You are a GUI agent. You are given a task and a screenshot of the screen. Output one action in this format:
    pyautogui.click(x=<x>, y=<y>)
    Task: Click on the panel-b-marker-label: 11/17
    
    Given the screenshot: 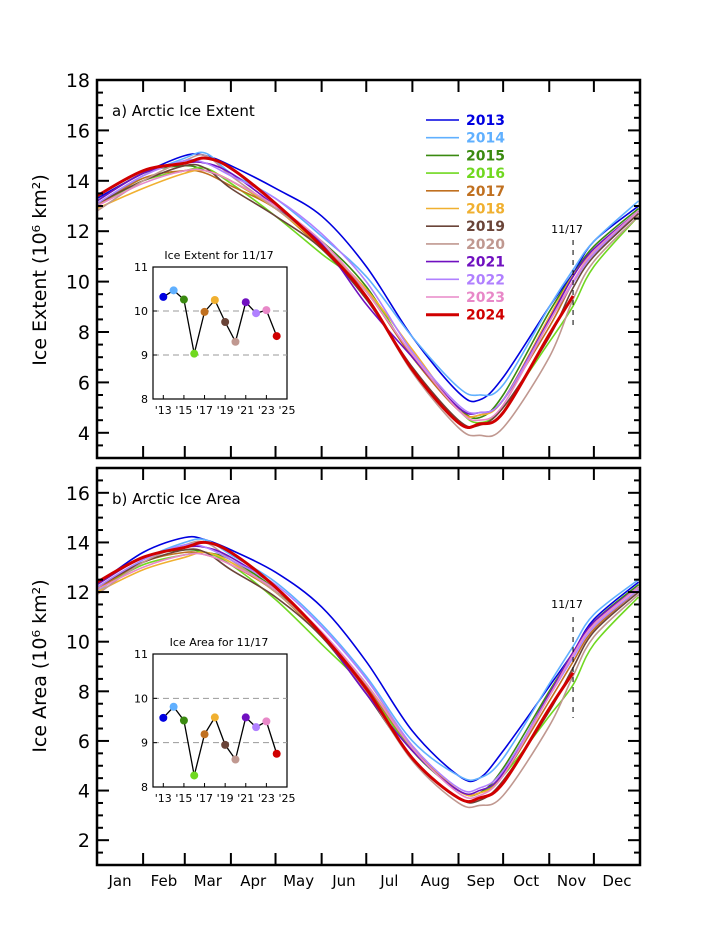 What is the action you would take?
    pyautogui.click(x=567, y=604)
    